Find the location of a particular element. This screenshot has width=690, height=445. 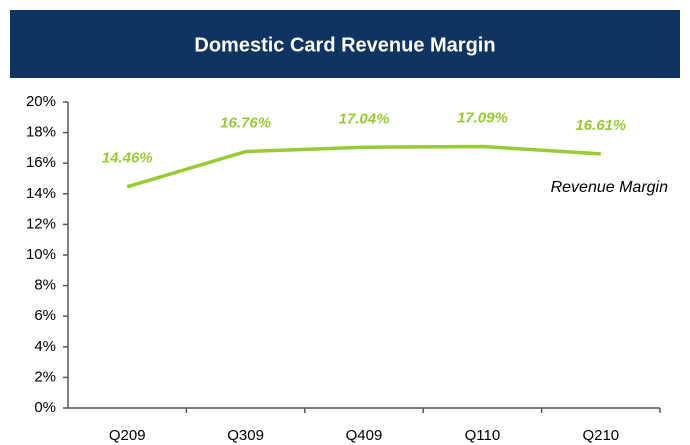

legend-label: Revenue Margin is located at coordinates (610, 187).